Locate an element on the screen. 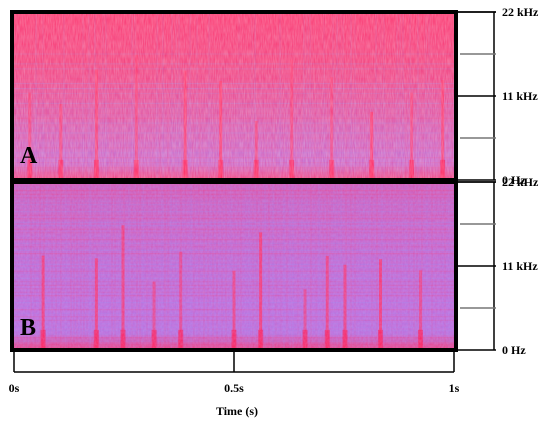 This screenshot has width=550, height=430. time-axis: 0s 0.5s 1s is located at coordinates (234, 373).